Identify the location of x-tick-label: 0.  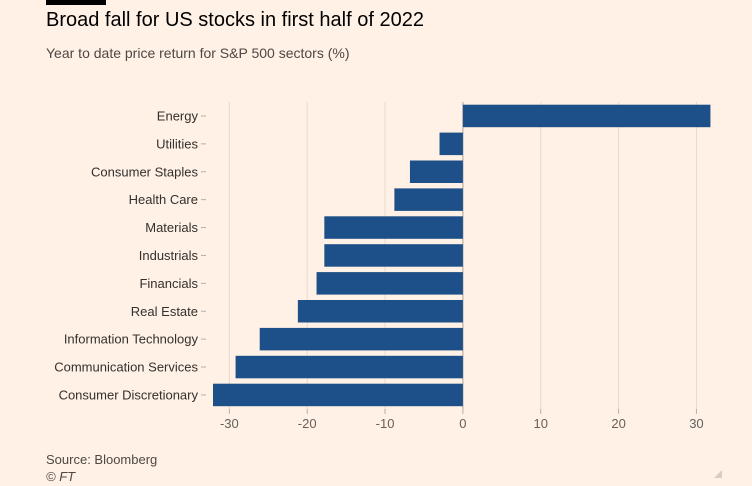
(462, 423).